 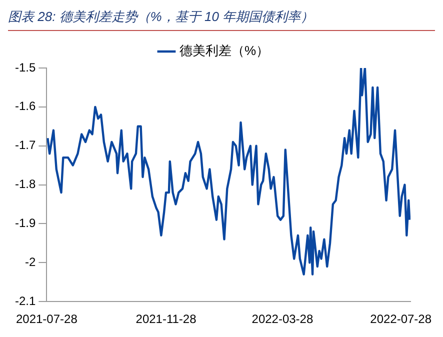 I want to click on x-tick-label: 2021-11-28, so click(x=166, y=319).